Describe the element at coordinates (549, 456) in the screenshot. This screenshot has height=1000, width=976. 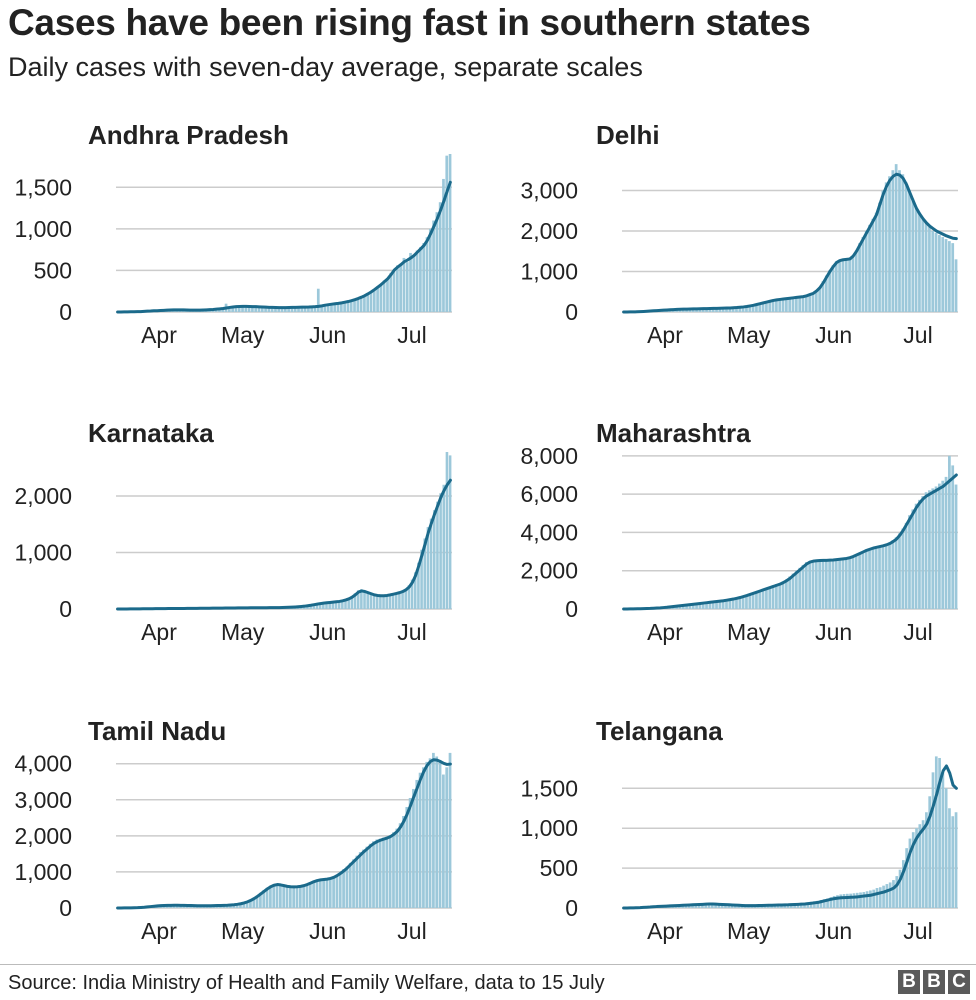
I see `y-tick-label: 8,000` at that location.